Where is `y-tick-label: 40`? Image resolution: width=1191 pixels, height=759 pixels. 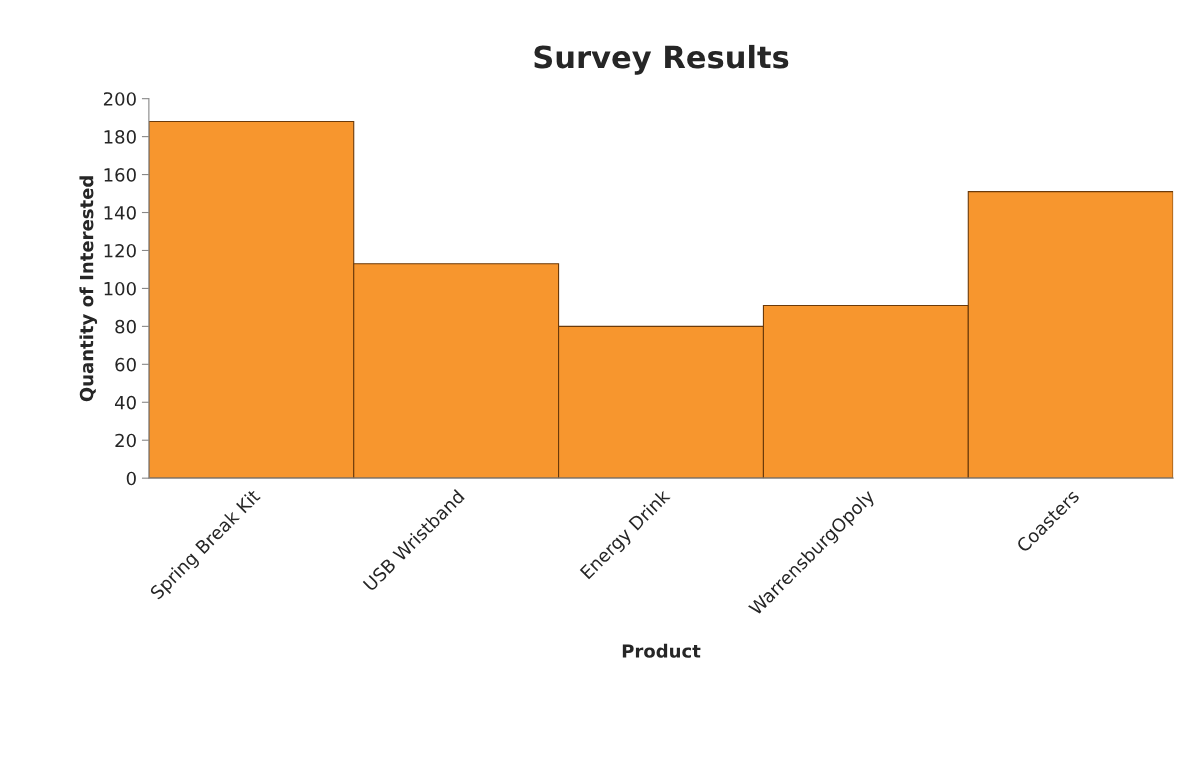 y-tick-label: 40 is located at coordinates (125, 402).